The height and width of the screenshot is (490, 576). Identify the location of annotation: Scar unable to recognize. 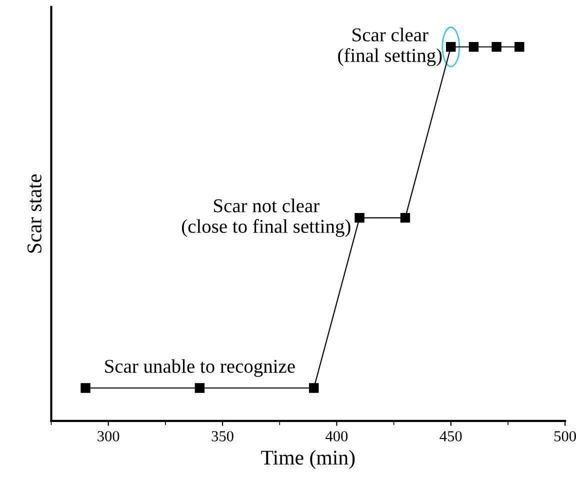
(200, 368).